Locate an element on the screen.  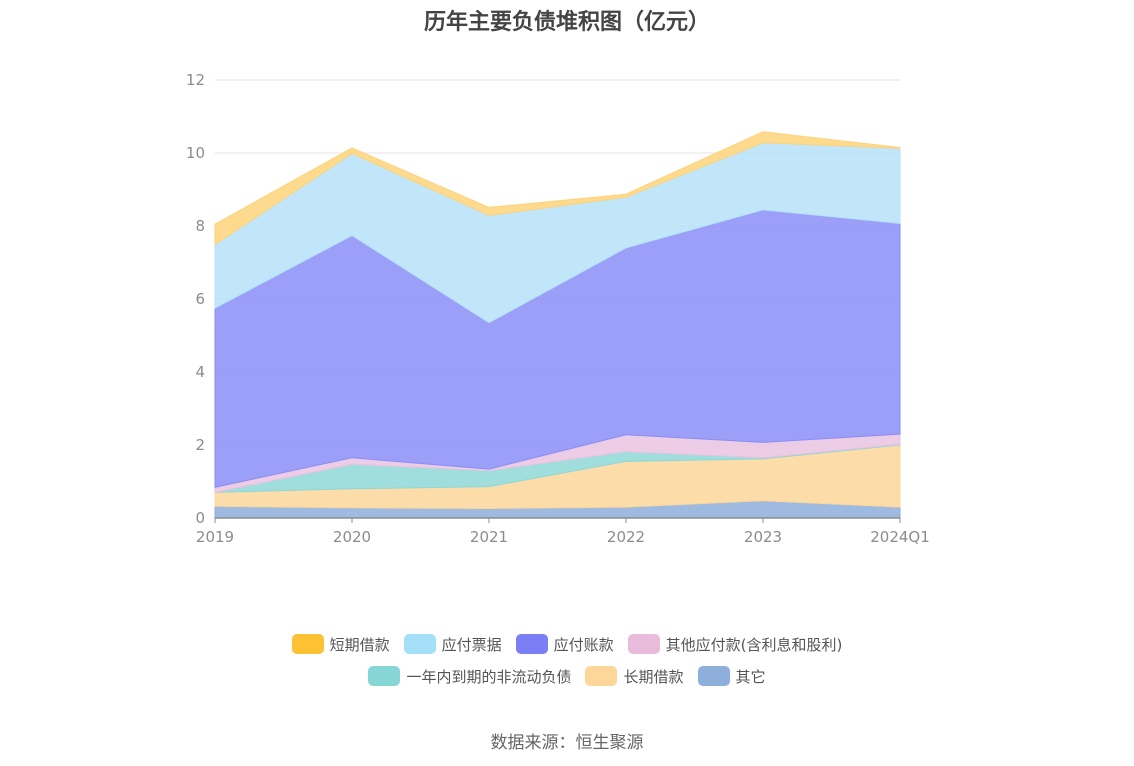
legend-item: 短期借款 is located at coordinates (340, 644).